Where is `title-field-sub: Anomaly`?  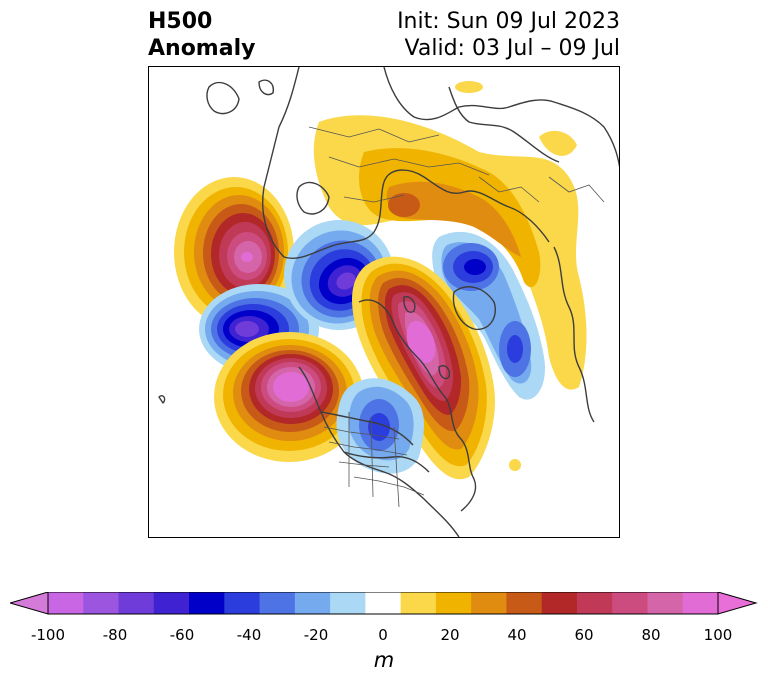 title-field-sub: Anomaly is located at coordinates (202, 48).